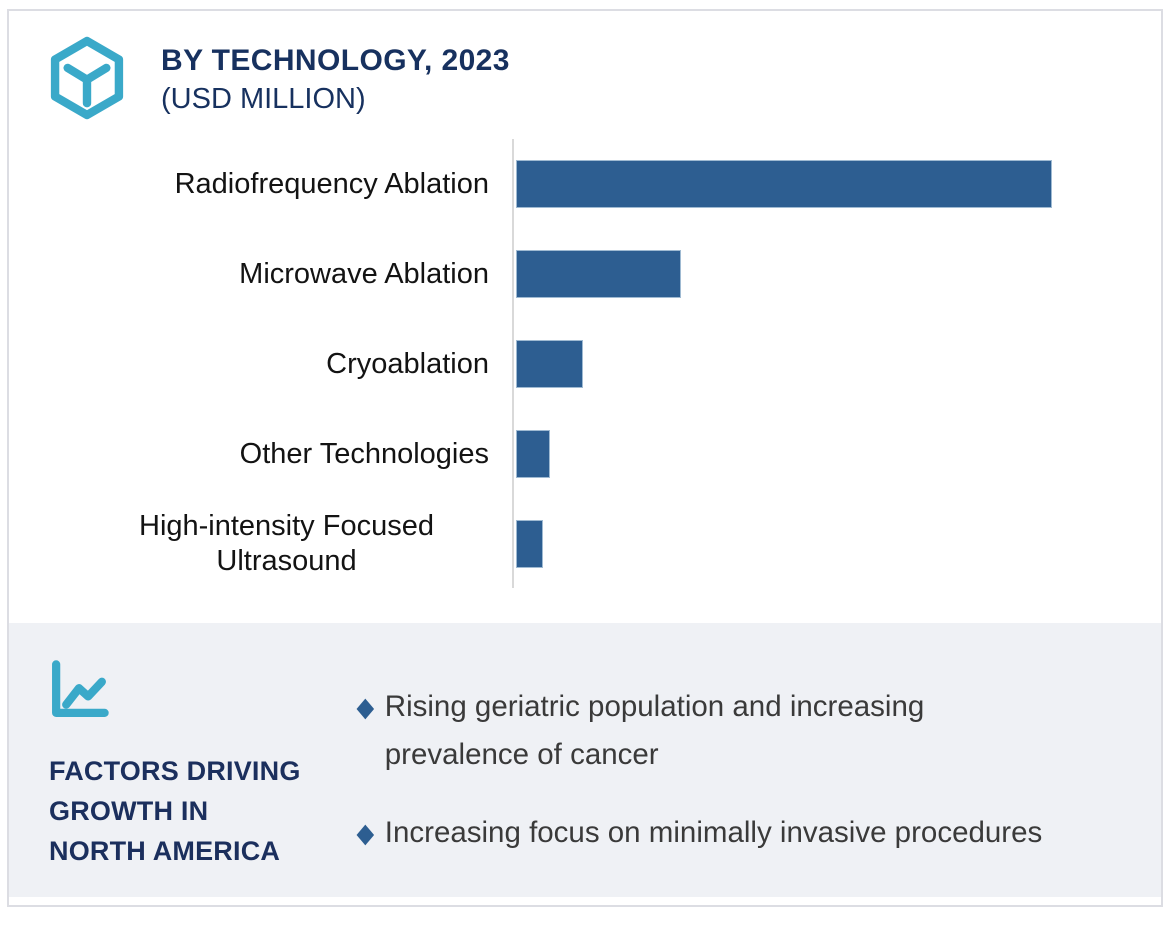 The height and width of the screenshot is (929, 1170). What do you see at coordinates (364, 273) in the screenshot?
I see `category-label: Microwave Ablation` at bounding box center [364, 273].